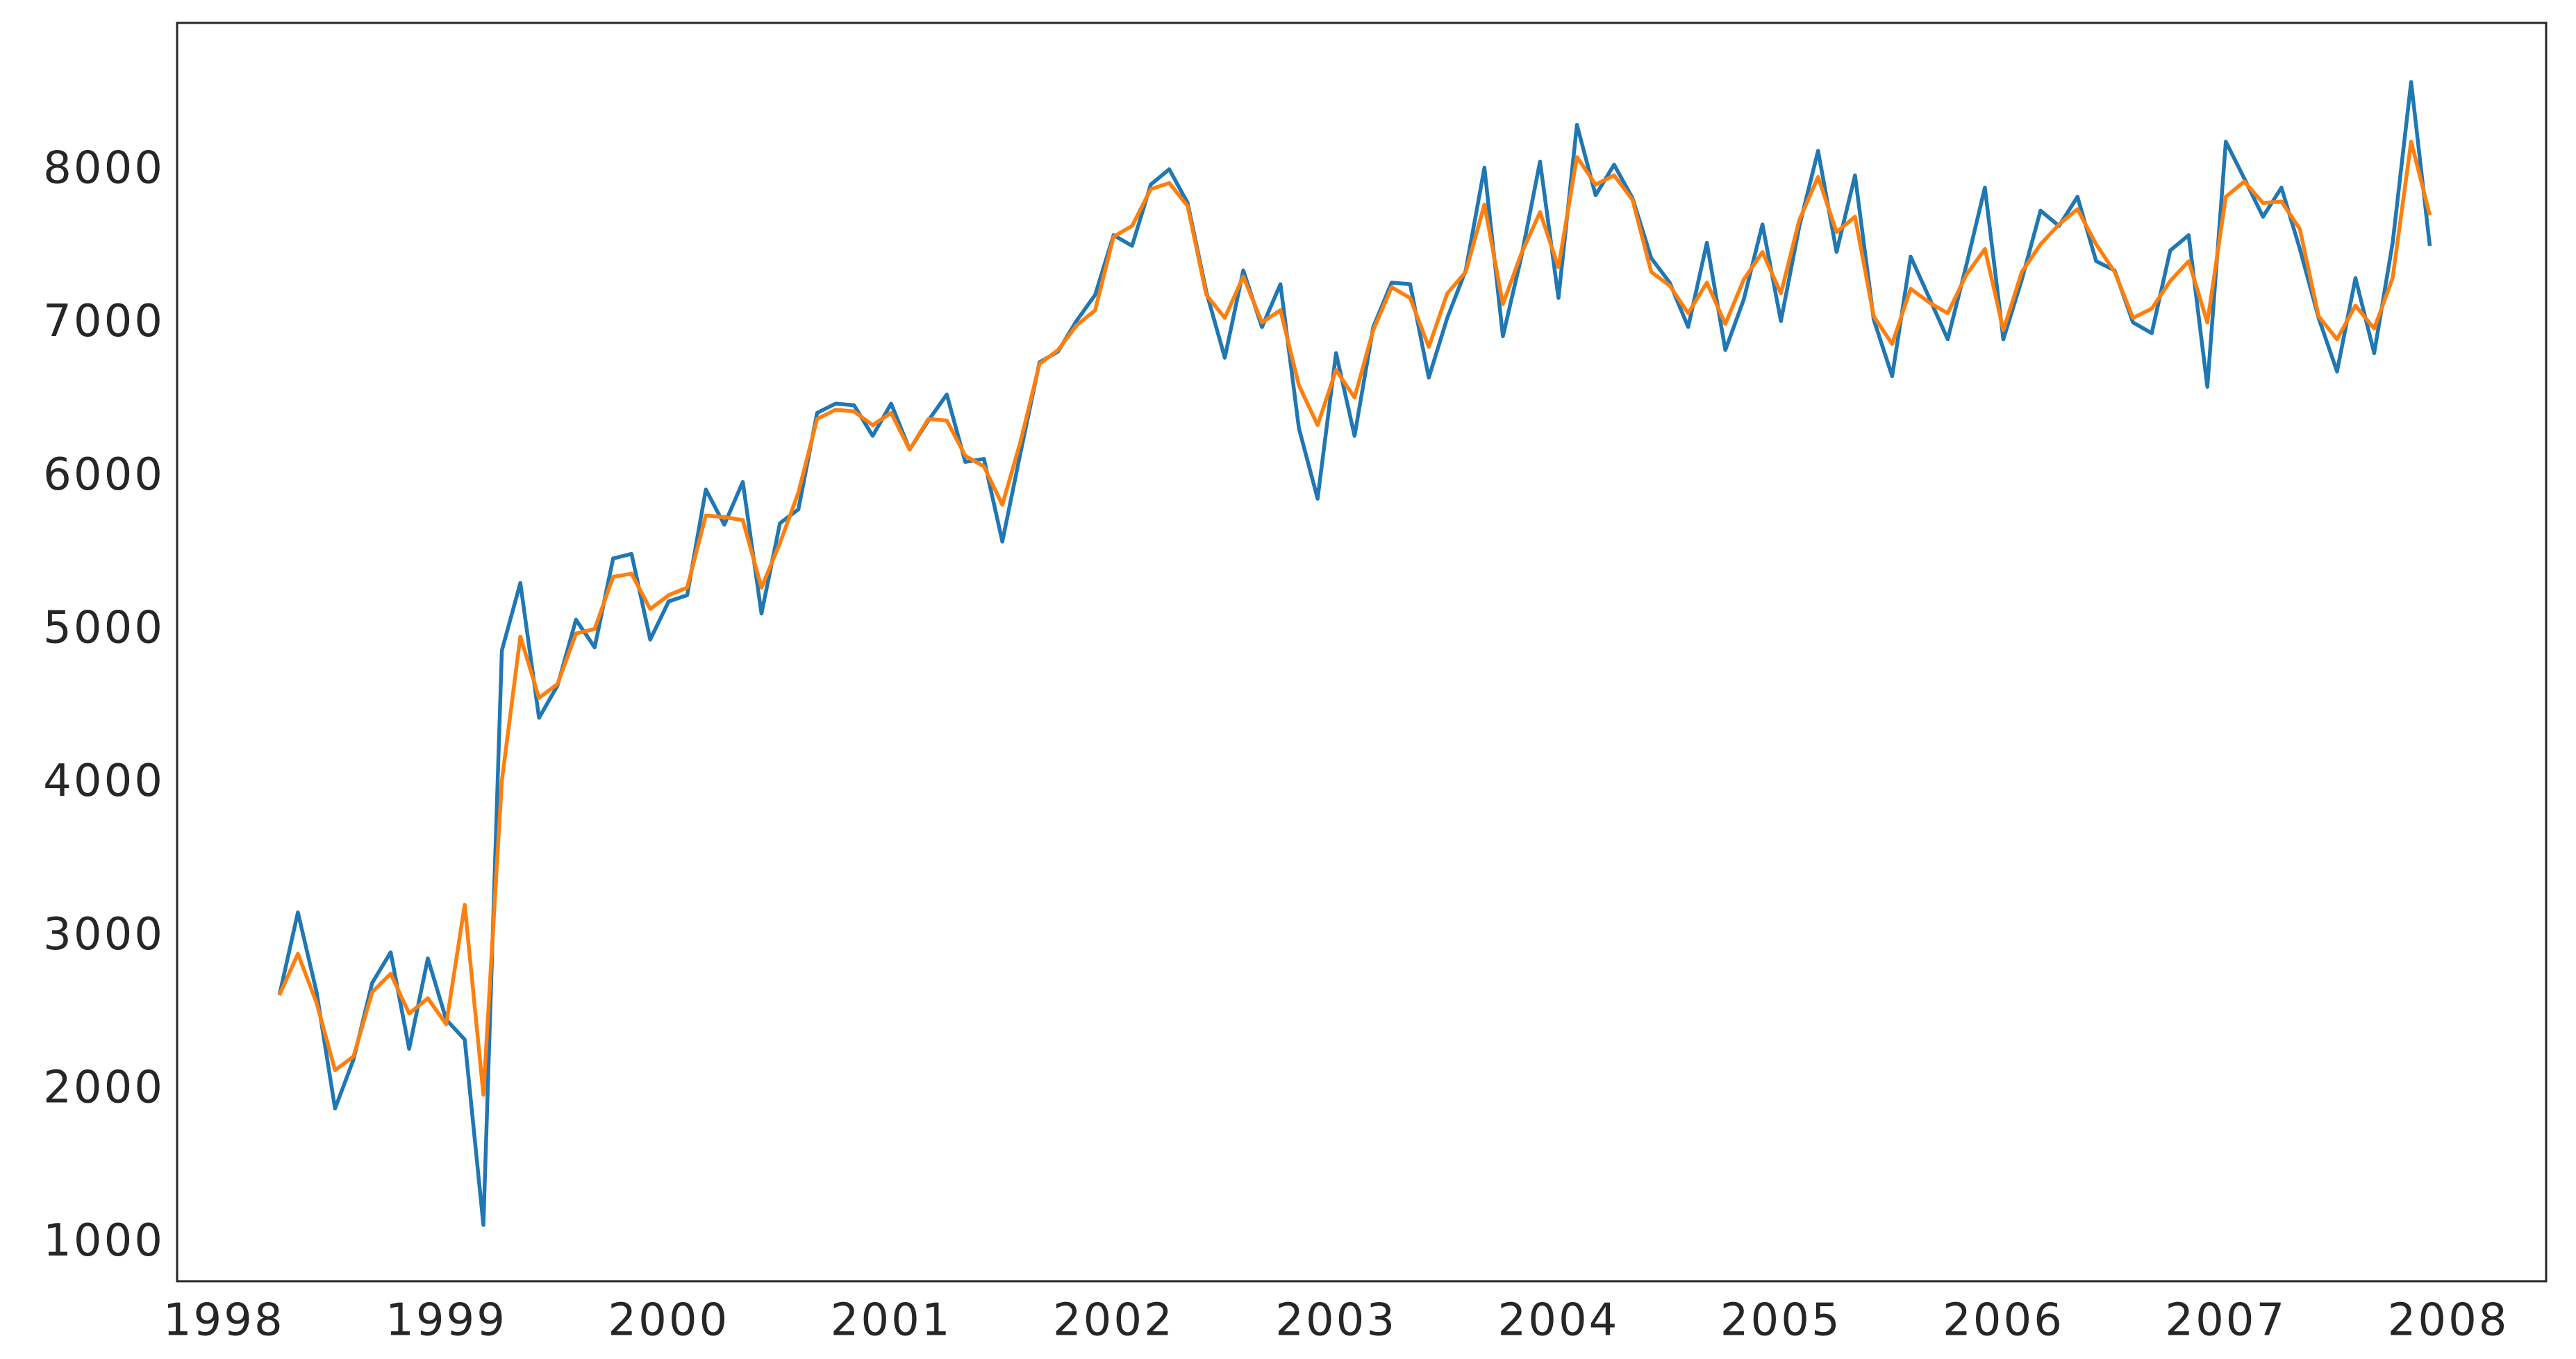 The height and width of the screenshot is (1359, 2576). I want to click on x-tick-label: 1999, so click(446, 1321).